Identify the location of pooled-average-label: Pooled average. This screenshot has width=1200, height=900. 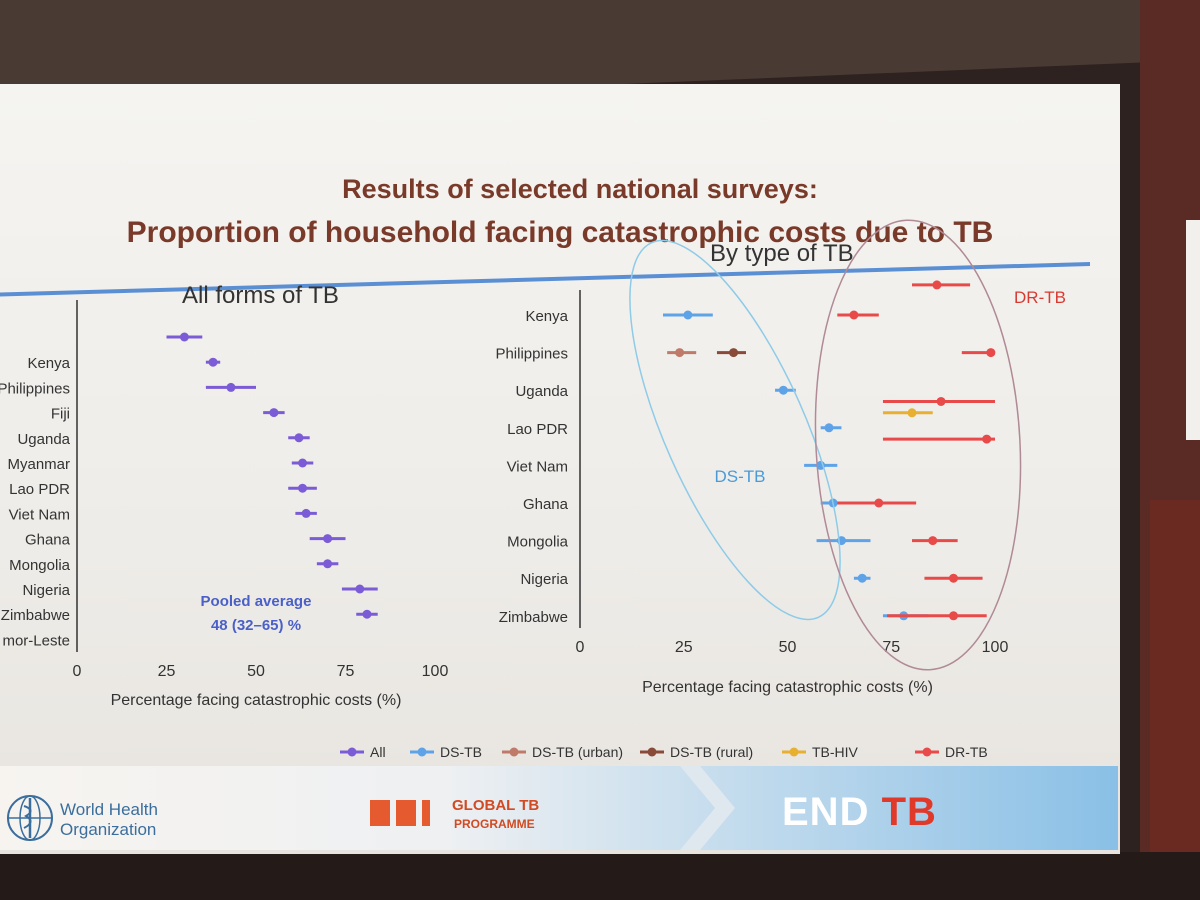
(256, 601).